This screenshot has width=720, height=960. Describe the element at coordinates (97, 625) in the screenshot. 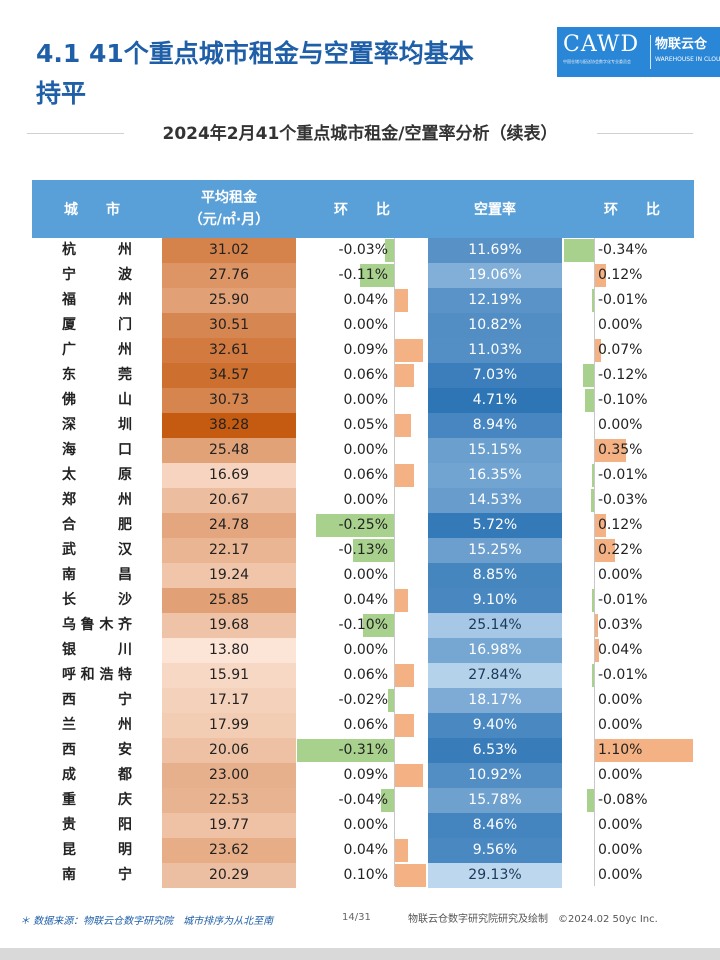

I see `city-name: 乌鲁木齐` at that location.